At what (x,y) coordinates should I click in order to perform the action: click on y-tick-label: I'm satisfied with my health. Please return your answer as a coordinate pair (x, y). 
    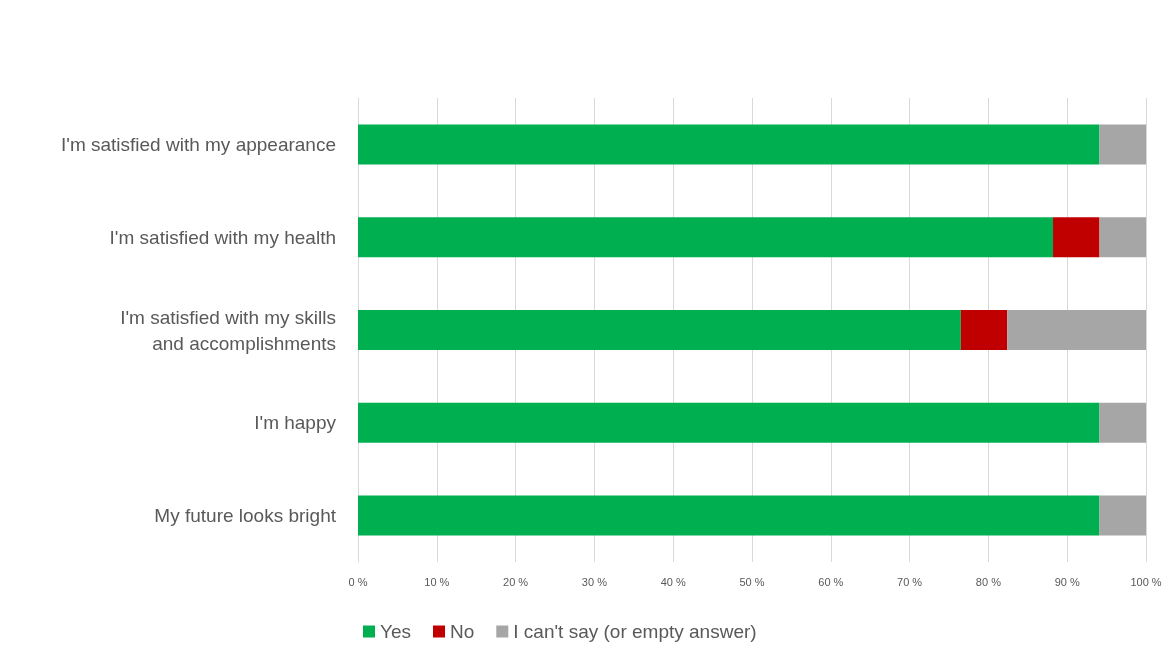
    Looking at the image, I should click on (222, 237).